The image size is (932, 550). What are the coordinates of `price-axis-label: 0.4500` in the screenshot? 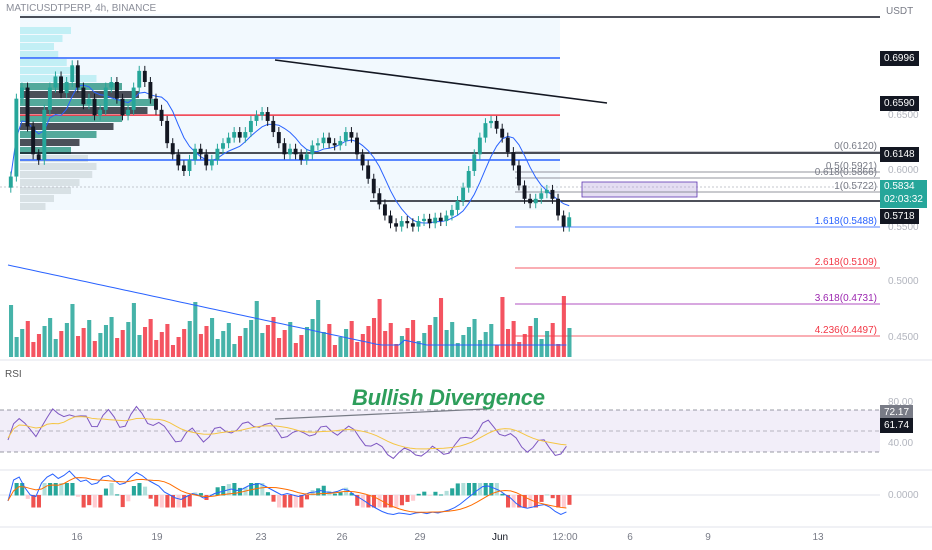 It's located at (903, 337).